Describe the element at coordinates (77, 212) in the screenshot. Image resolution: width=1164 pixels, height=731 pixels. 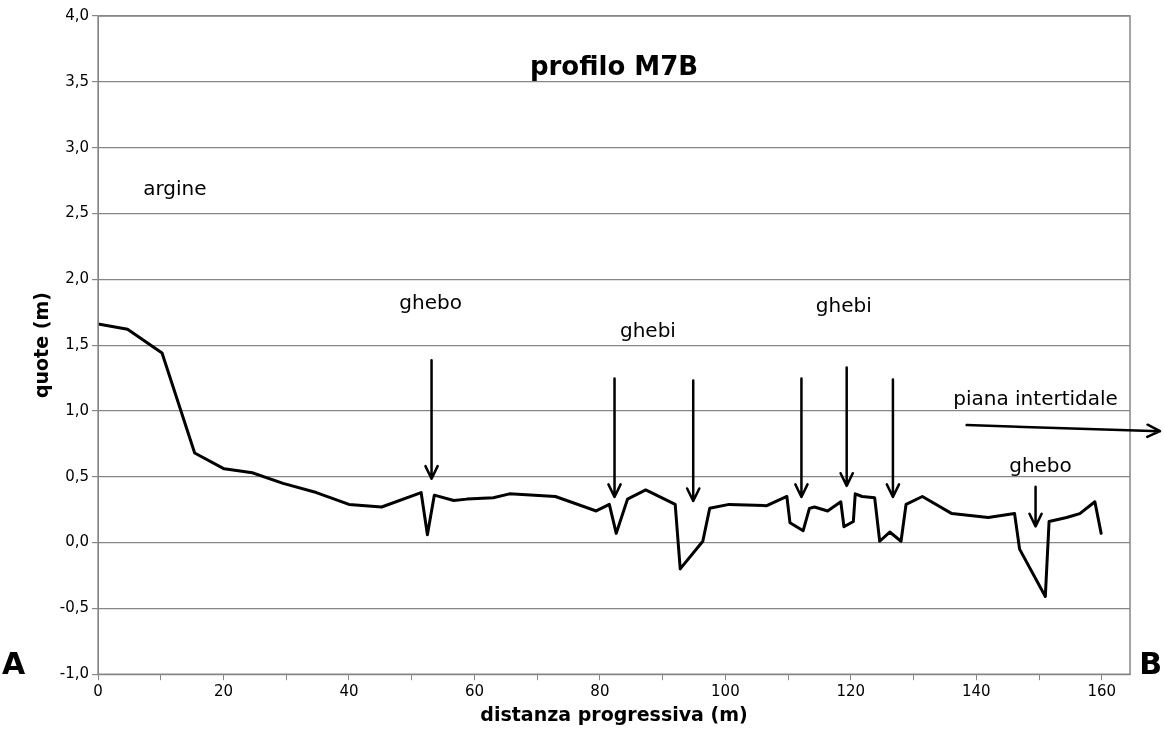
I see `y-tick-label: 2,5` at that location.